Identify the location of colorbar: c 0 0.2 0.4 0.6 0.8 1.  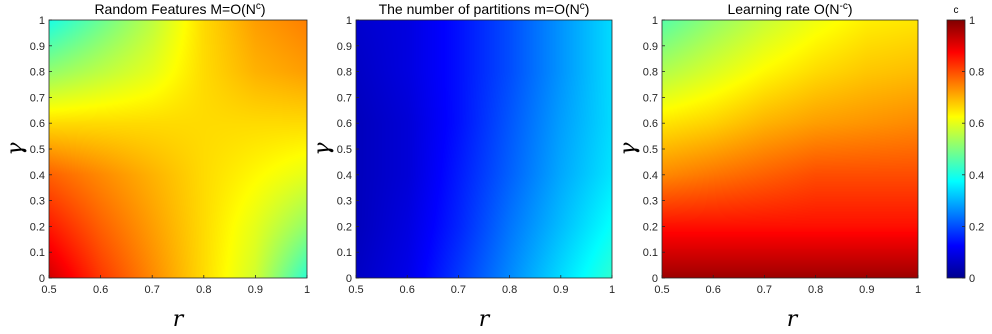
(965, 145).